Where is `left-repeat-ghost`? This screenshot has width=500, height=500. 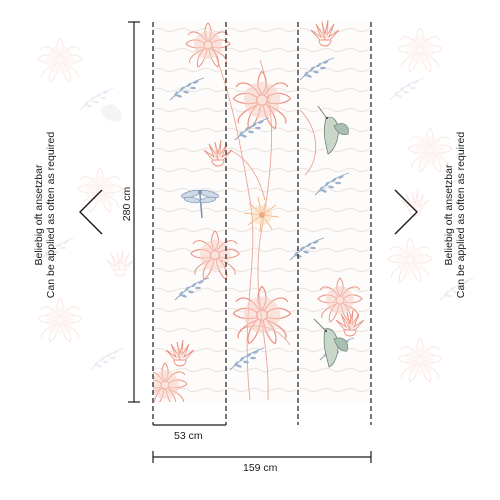 left-repeat-ghost is located at coordinates (86, 204).